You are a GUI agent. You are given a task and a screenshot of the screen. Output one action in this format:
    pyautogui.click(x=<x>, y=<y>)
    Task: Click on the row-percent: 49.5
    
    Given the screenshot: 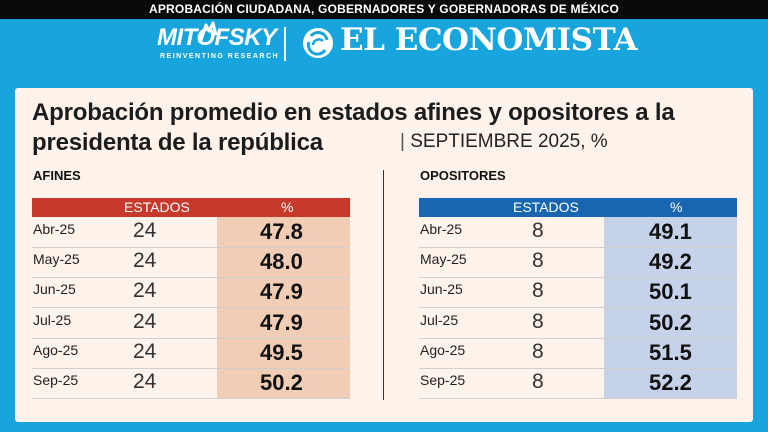 What is the action you would take?
    pyautogui.click(x=281, y=352)
    